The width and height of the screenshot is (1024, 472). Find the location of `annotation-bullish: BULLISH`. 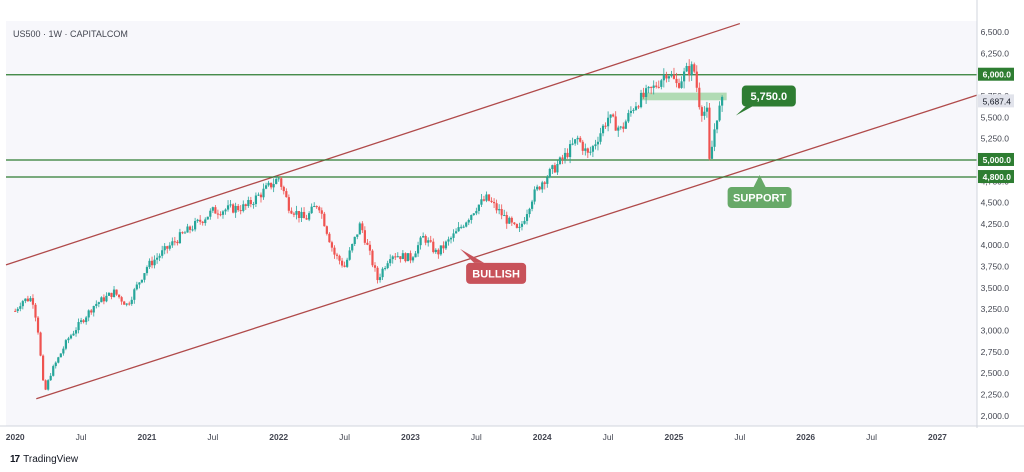

annotation-bullish: BULLISH is located at coordinates (493, 266).